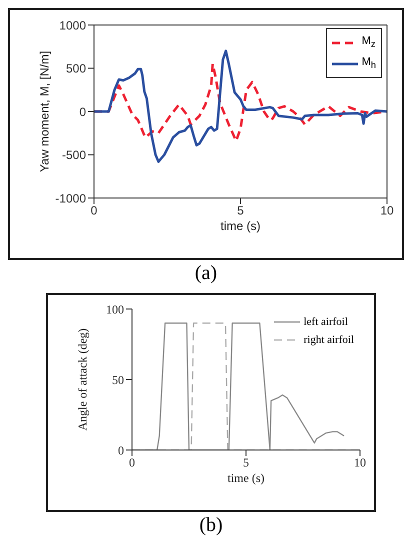  What do you see at coordinates (326, 322) in the screenshot?
I see `legend-label: left airfoil` at bounding box center [326, 322].